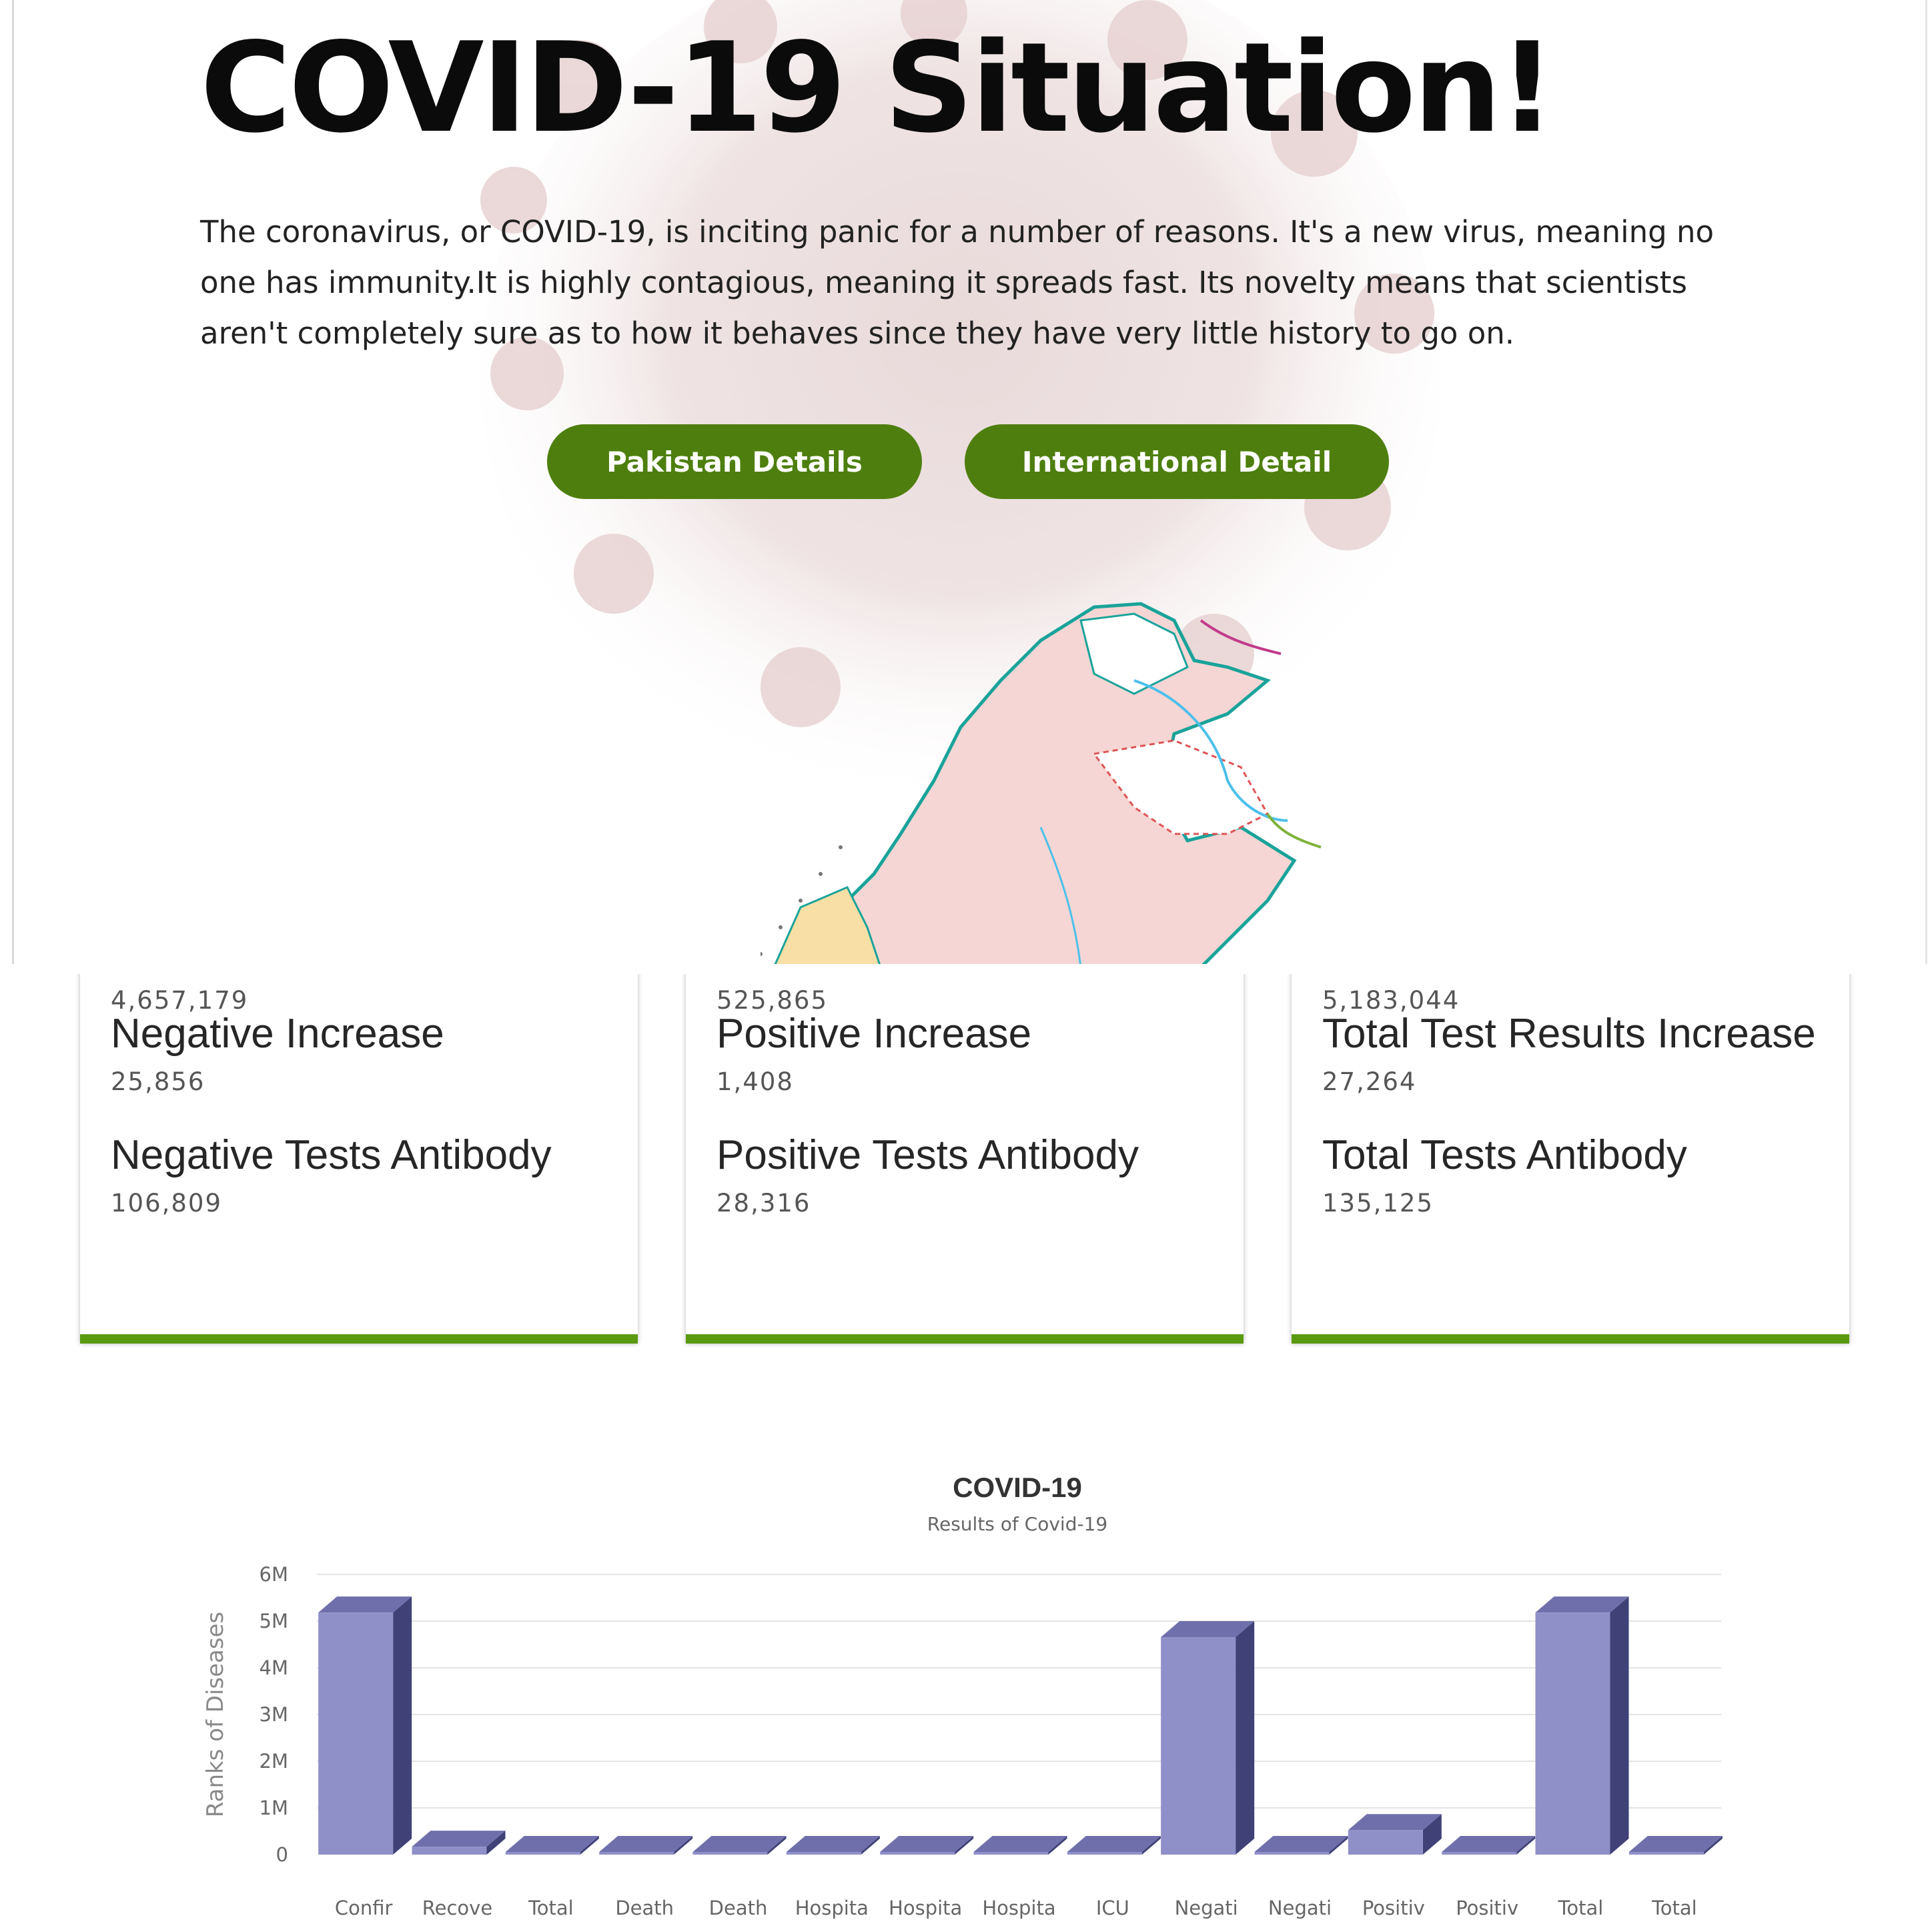 Image resolution: width=1932 pixels, height=1932 pixels. Describe the element at coordinates (878, 88) in the screenshot. I see `page-title: COVID-19 Situation!` at that location.